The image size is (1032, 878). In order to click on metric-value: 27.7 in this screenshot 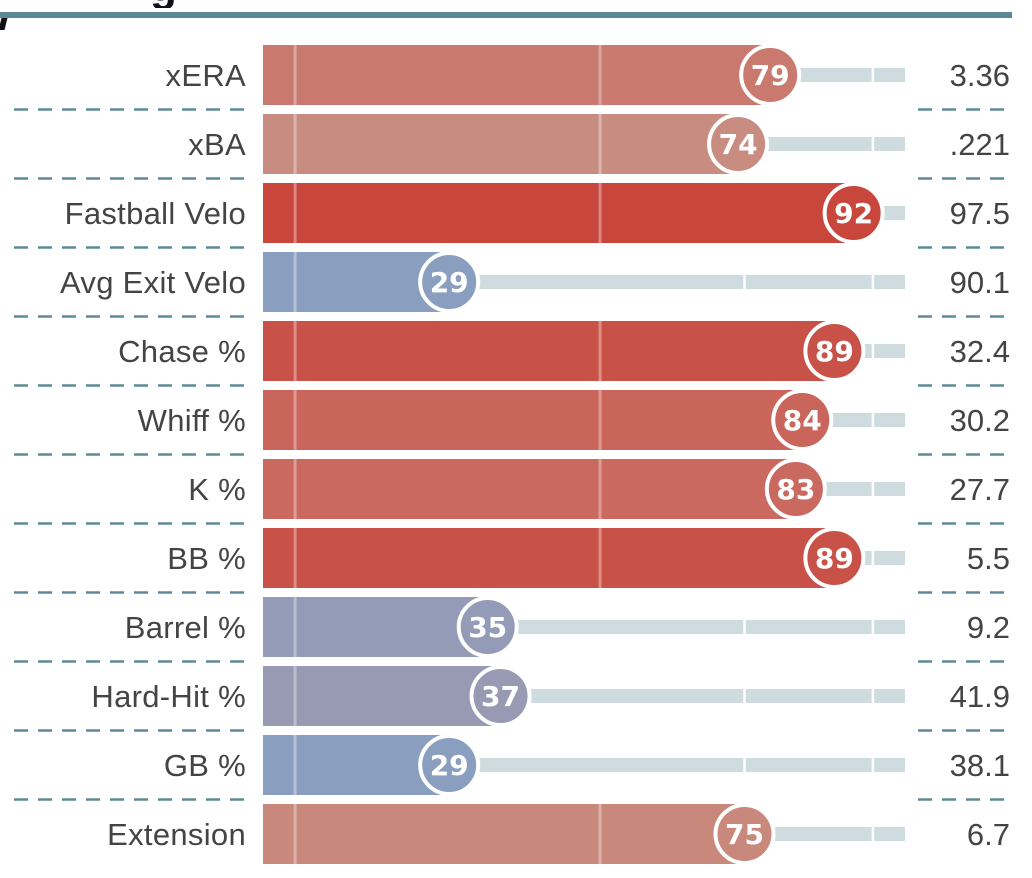, I will do `click(980, 489)`.